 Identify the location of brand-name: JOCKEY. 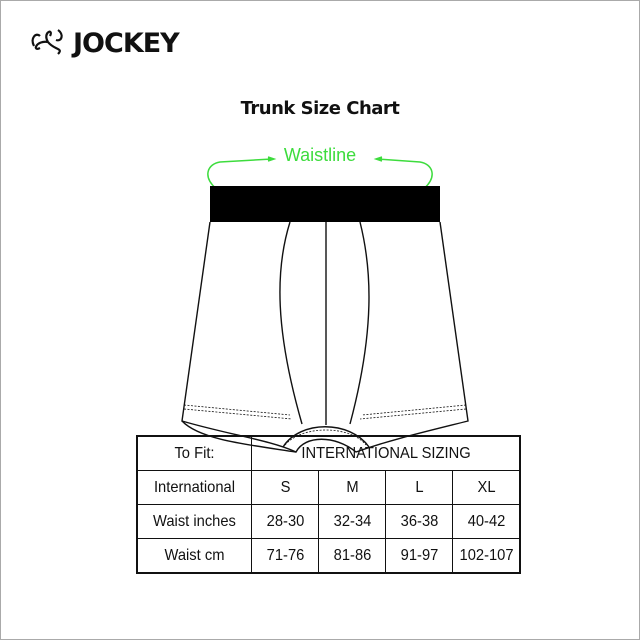
(126, 43).